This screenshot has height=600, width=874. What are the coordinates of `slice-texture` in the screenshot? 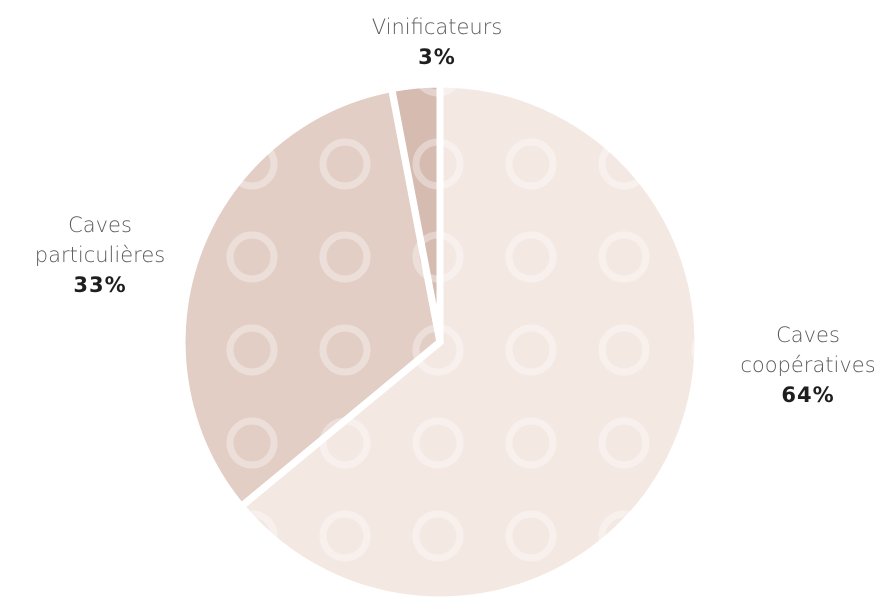 It's located at (415, 211).